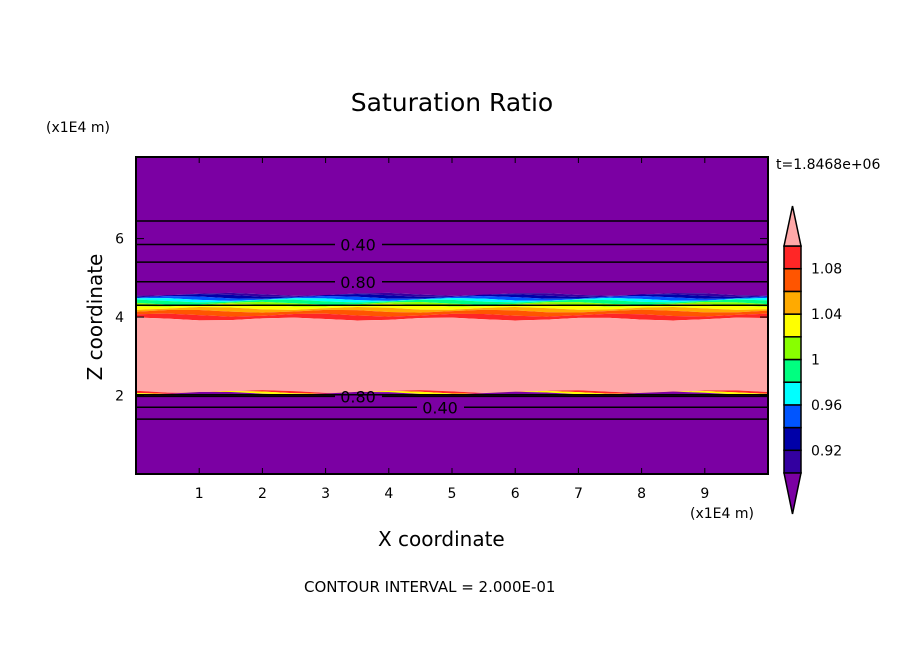 The width and height of the screenshot is (904, 654). I want to click on colorbar-tick-label: 0.92, so click(826, 451).